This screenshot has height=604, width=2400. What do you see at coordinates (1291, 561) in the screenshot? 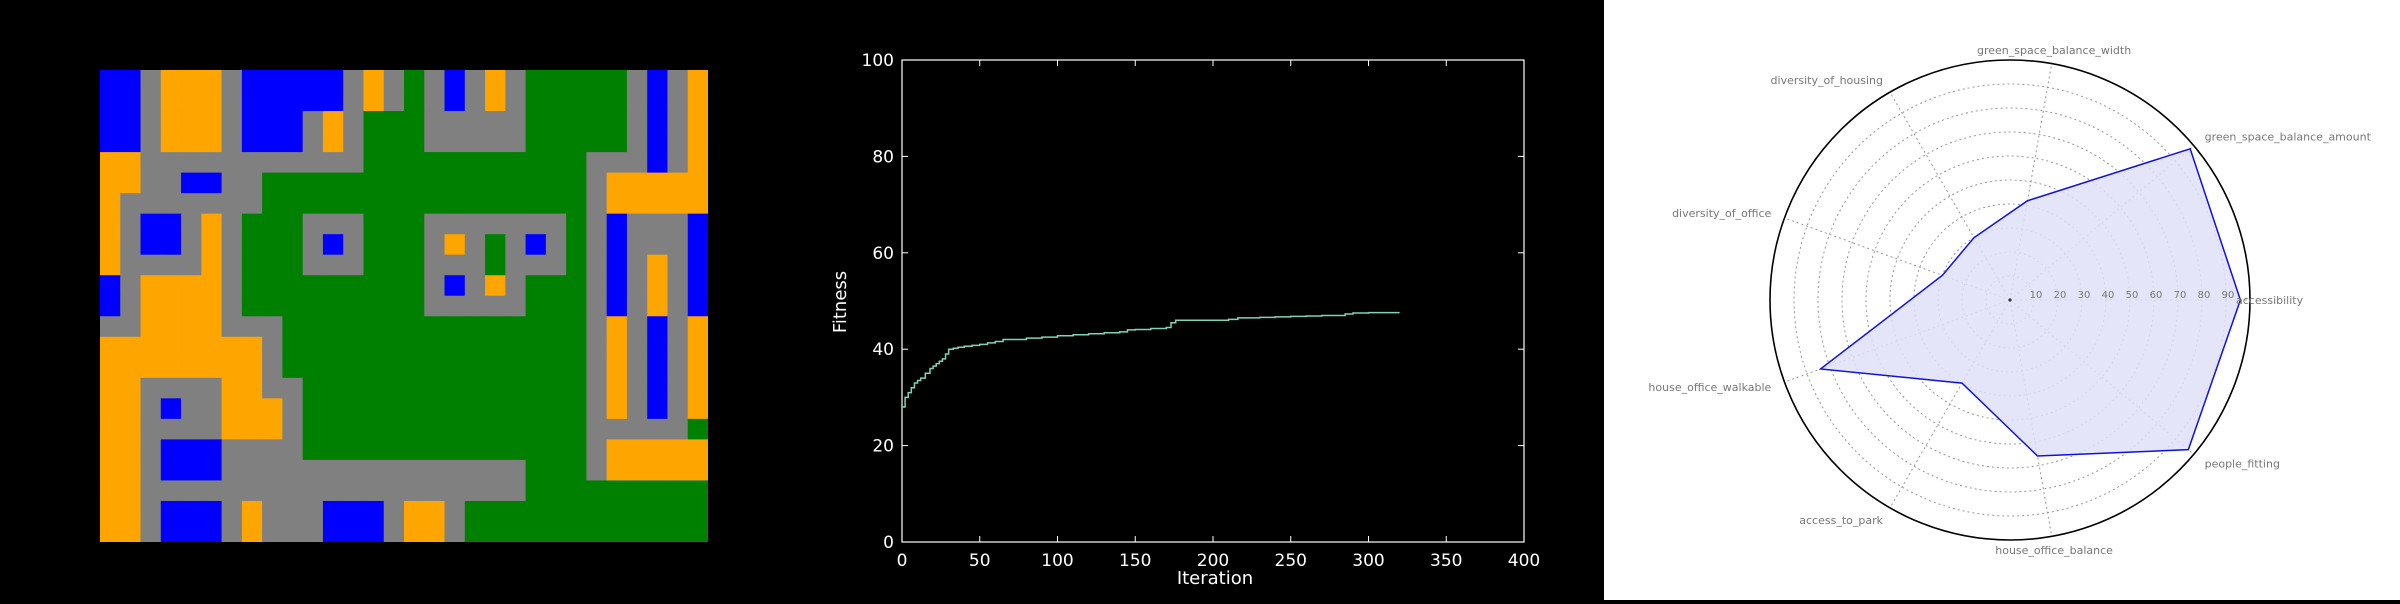
I see `x-tick-label: 250` at bounding box center [1291, 561].